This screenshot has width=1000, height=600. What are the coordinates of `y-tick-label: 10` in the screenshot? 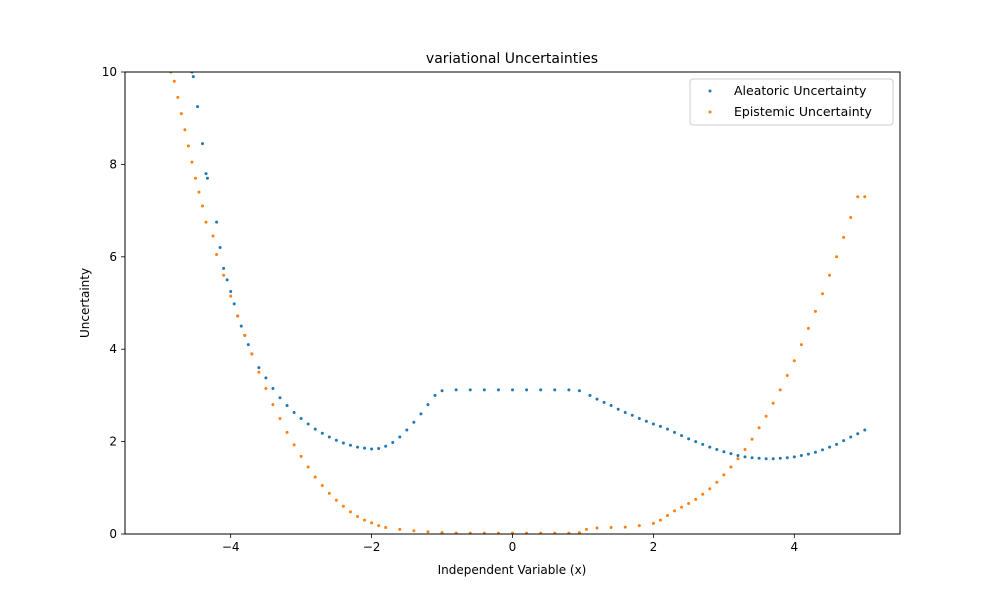 It's located at (109, 72).